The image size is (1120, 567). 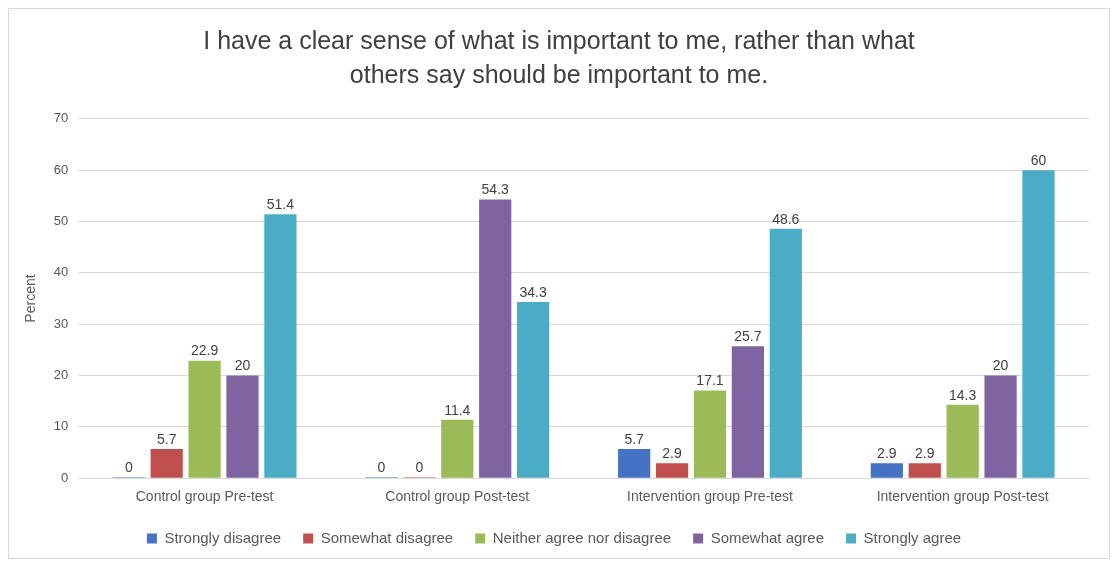 I want to click on legend-label: Neither agree nor disagree, so click(x=582, y=537).